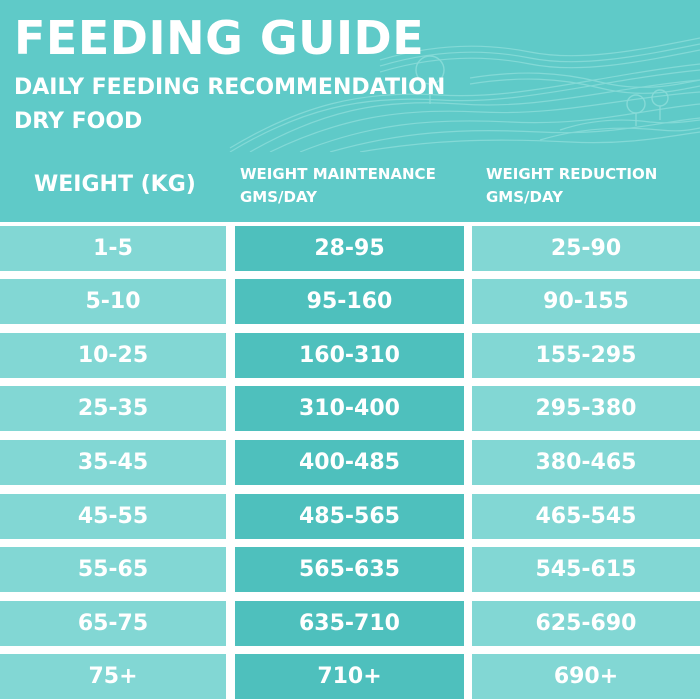 The width and height of the screenshot is (700, 700). What do you see at coordinates (115, 184) in the screenshot?
I see `column-header-weight: WEIGHT (KG)` at bounding box center [115, 184].